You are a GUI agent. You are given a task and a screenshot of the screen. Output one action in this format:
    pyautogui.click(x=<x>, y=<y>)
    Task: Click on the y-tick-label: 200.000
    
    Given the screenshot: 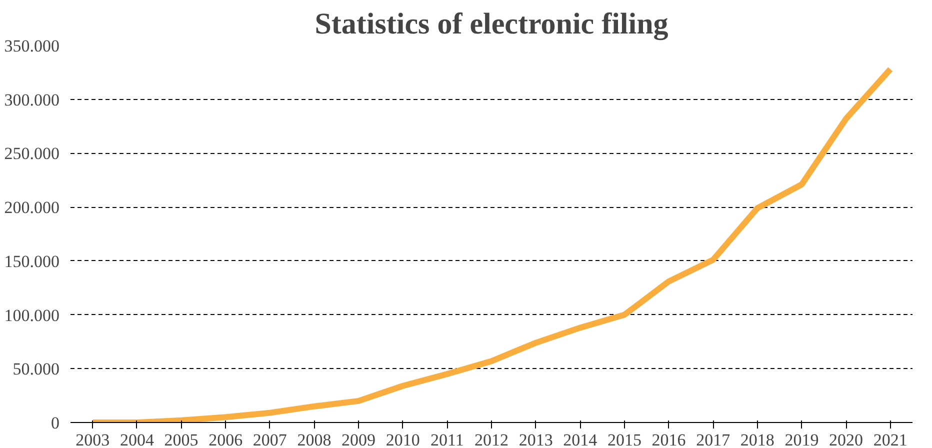 What is the action you would take?
    pyautogui.click(x=32, y=208)
    